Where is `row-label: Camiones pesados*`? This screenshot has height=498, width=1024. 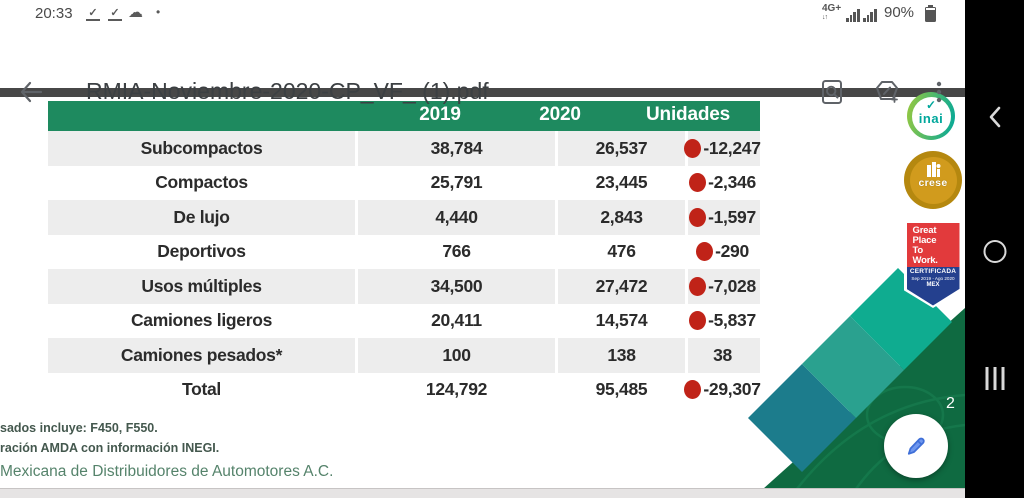
row-label: Camiones pesados* is located at coordinates (201, 354).